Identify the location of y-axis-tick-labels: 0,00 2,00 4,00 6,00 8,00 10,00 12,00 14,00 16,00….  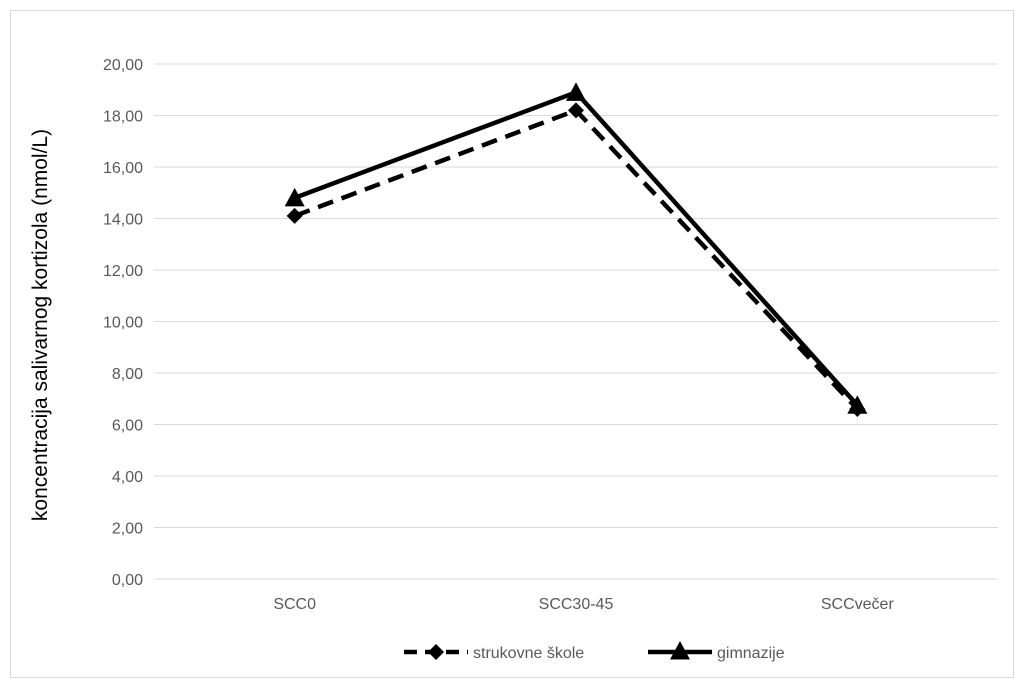
(123, 323).